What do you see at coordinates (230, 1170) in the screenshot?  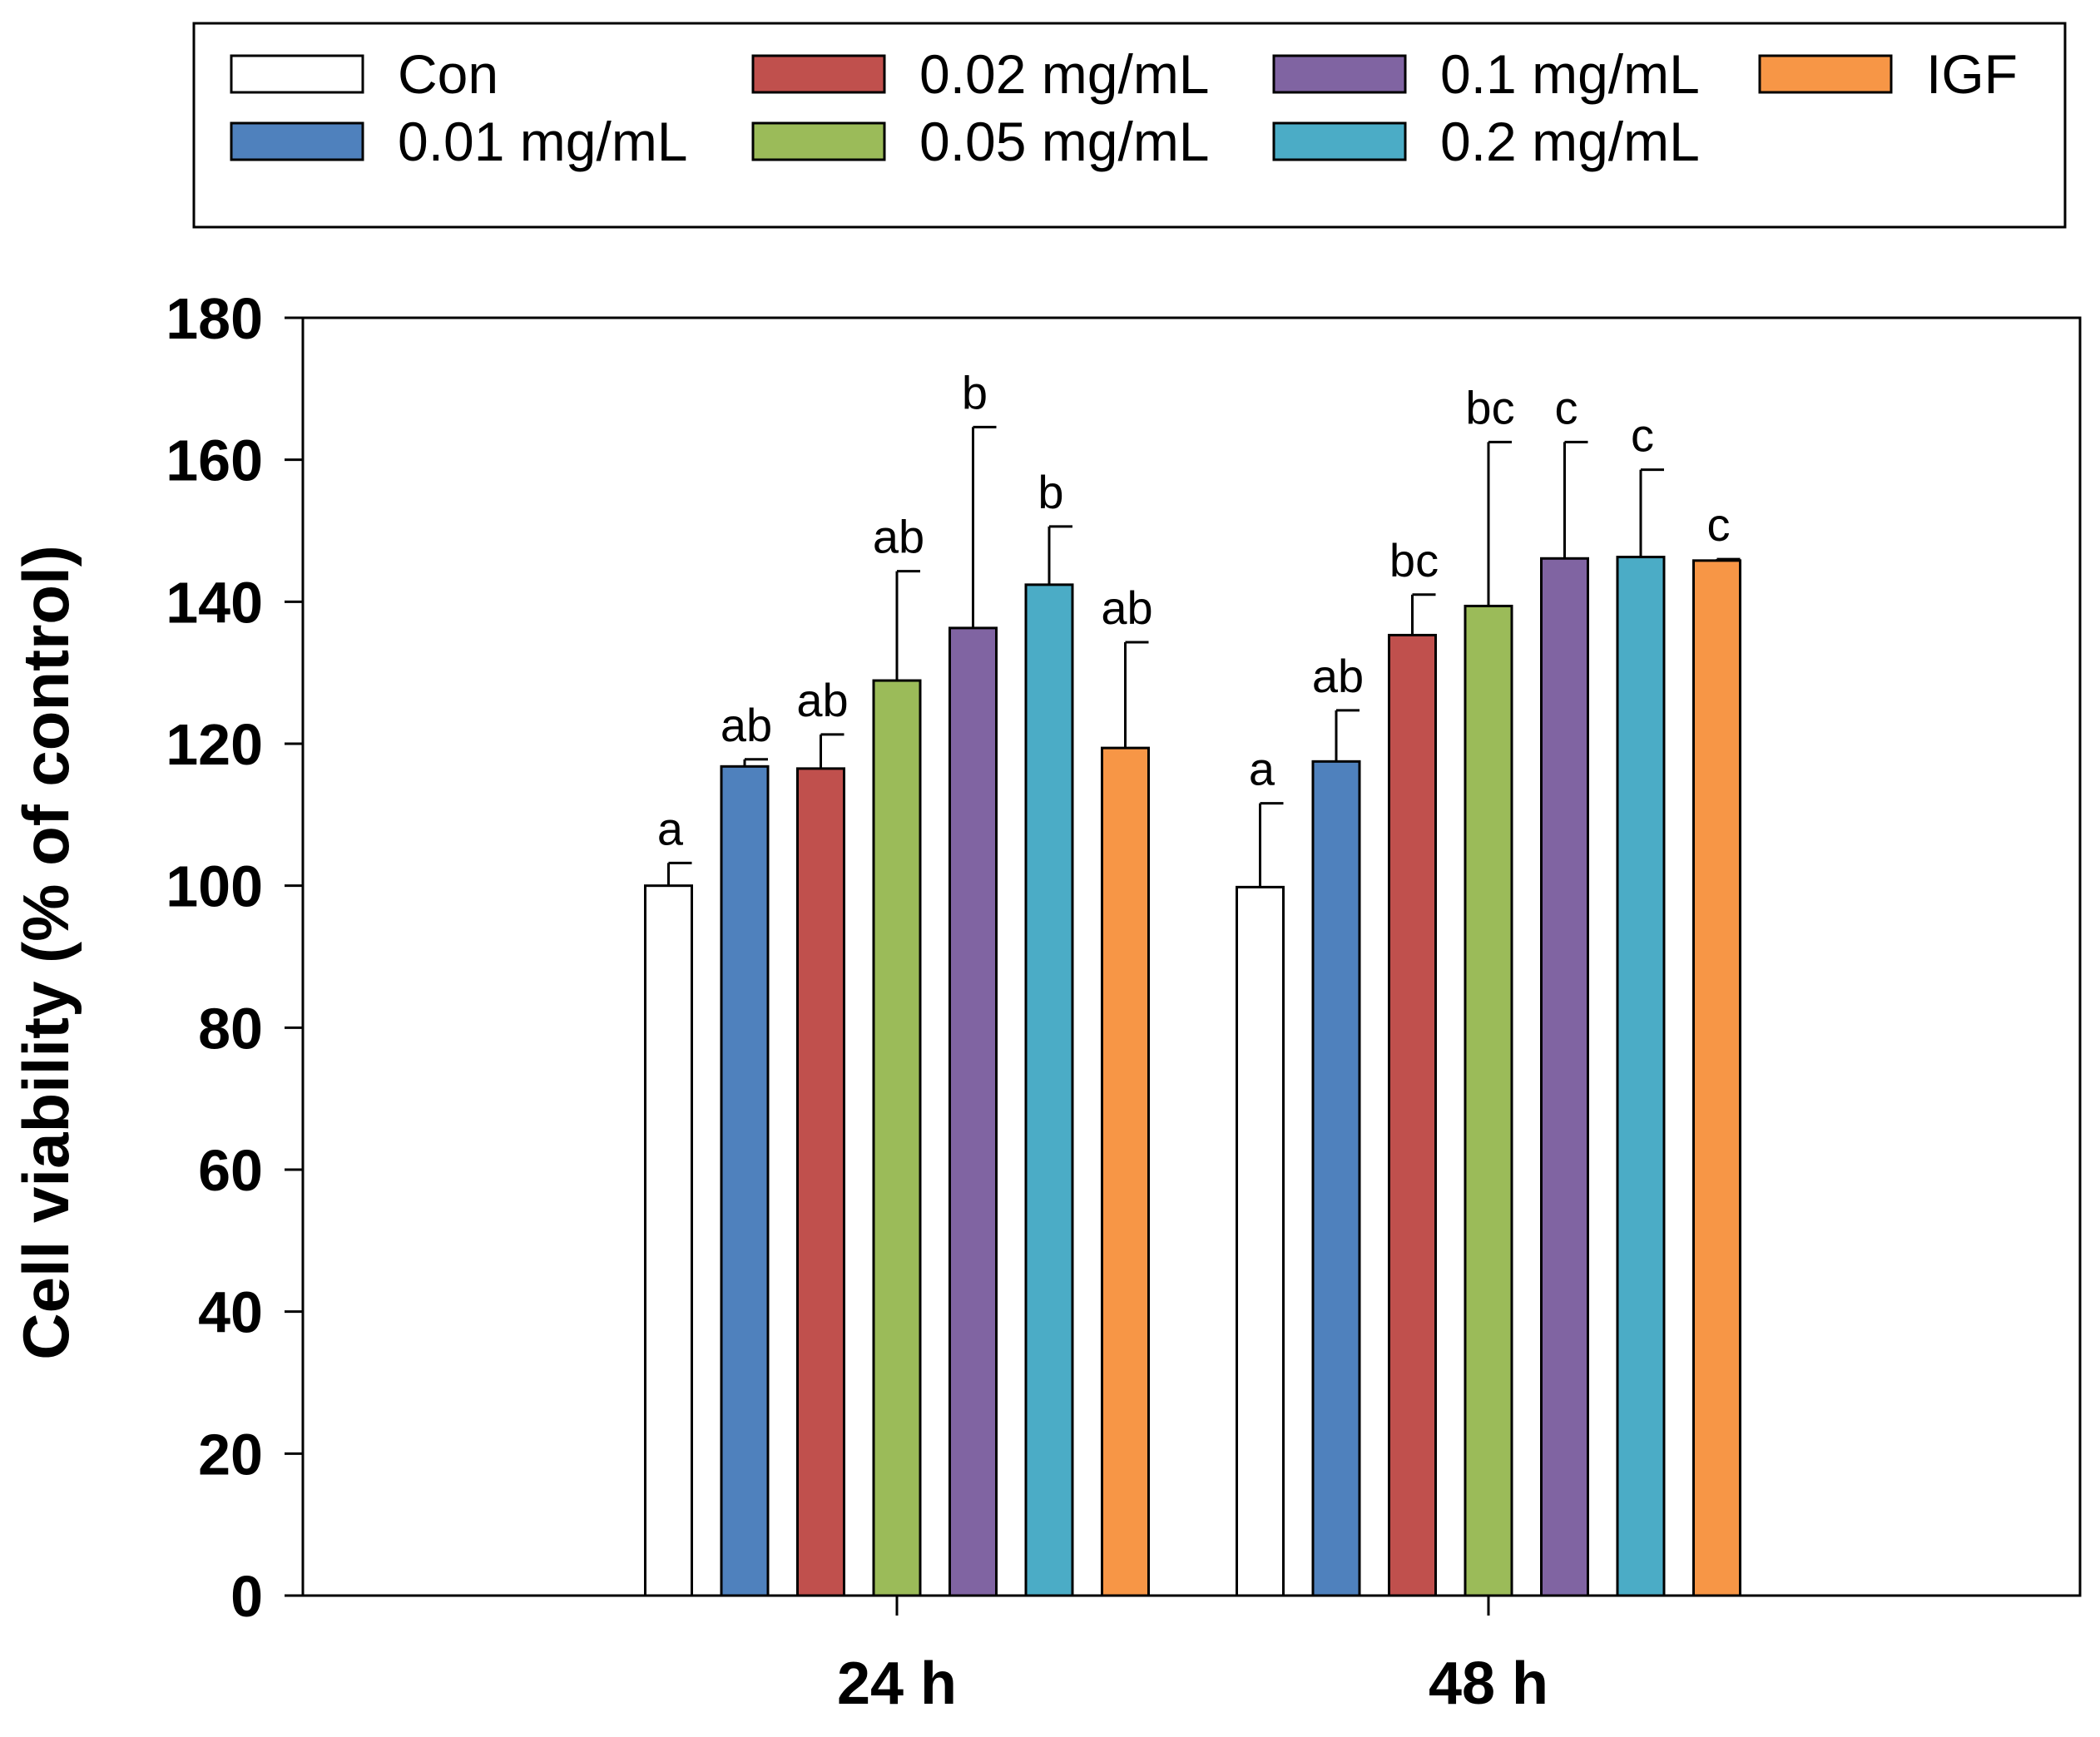 I see `y-tick-label: 60` at bounding box center [230, 1170].